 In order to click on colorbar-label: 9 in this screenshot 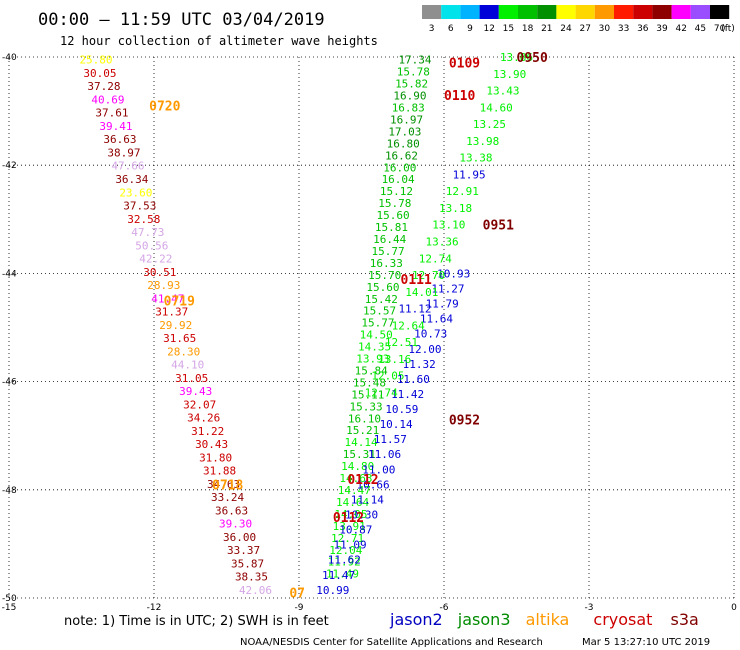, I will do `click(470, 29)`.